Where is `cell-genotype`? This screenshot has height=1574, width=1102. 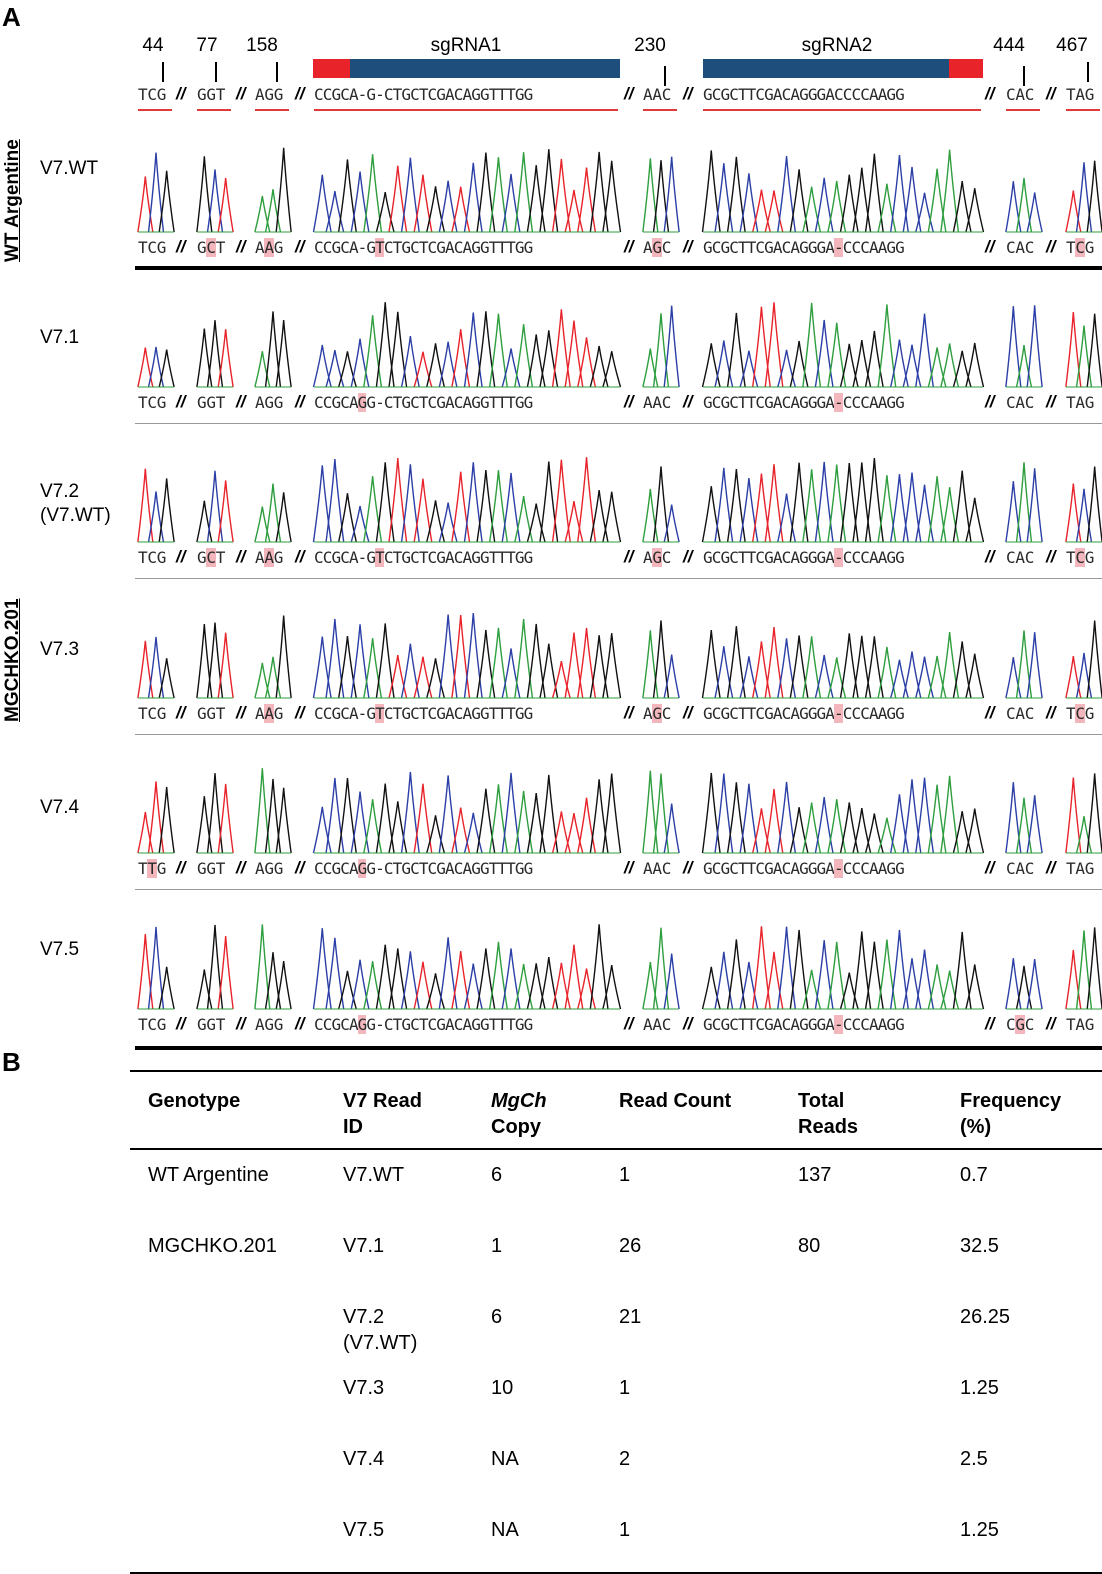
cell-genotype is located at coordinates (227, 1539).